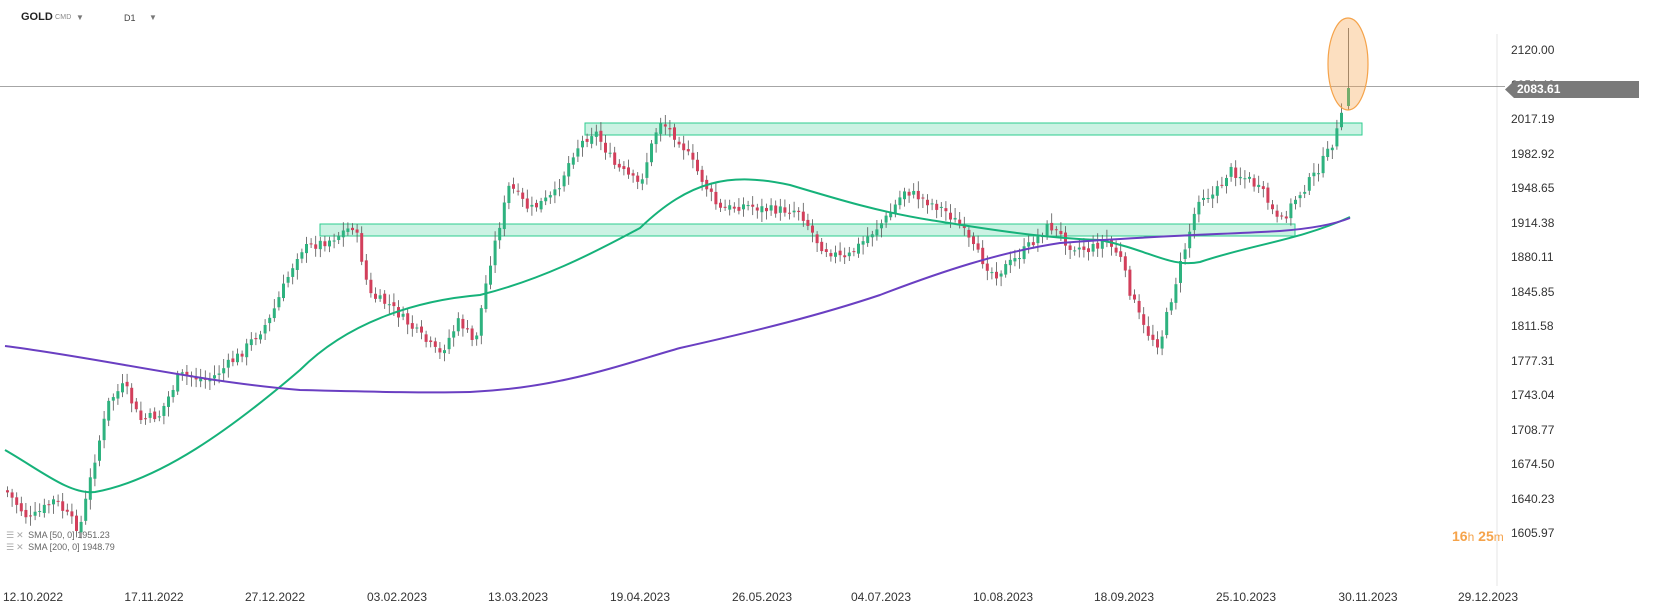 The height and width of the screenshot is (614, 1653). Describe the element at coordinates (1488, 597) in the screenshot. I see `time-axis-label: 29.12.2023` at that location.